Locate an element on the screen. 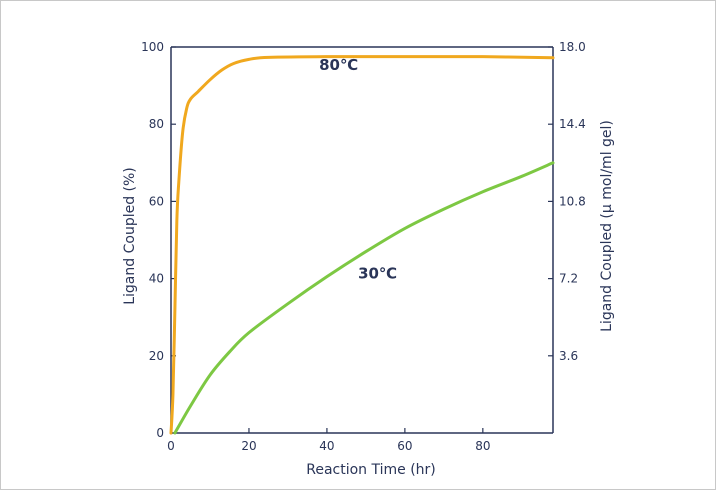 The width and height of the screenshot is (716, 496). y2-tick-label: 10.8 is located at coordinates (572, 201).